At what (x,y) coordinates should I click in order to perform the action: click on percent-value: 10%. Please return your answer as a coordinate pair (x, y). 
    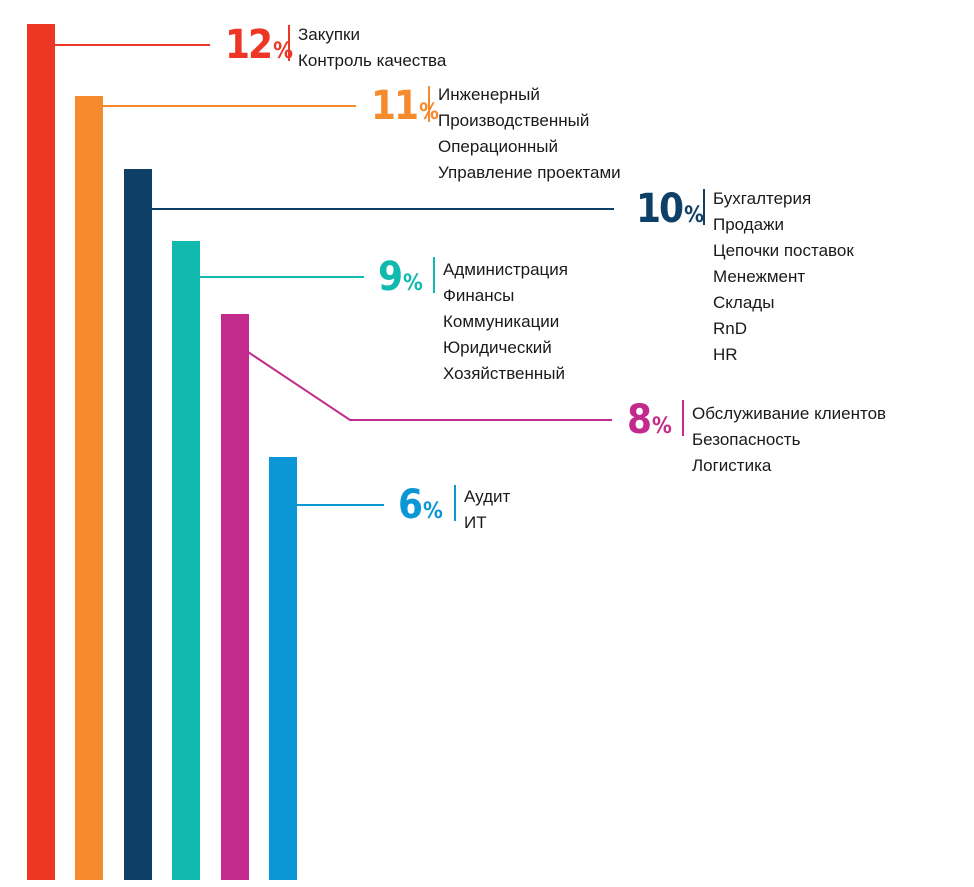
    Looking at the image, I should click on (670, 209).